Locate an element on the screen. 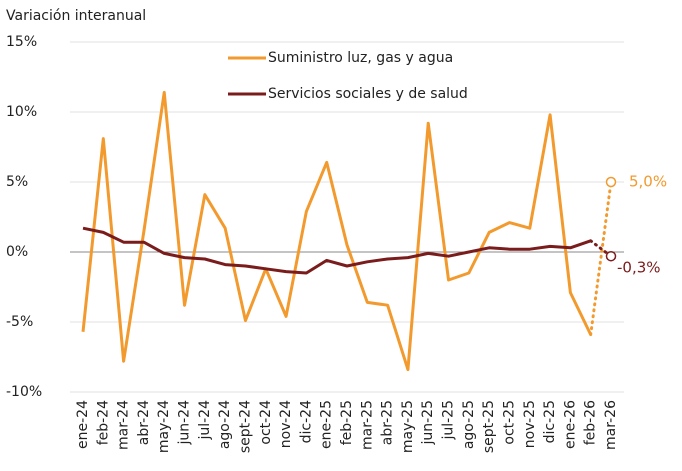 The image size is (682, 471). x-tick-label: dic-25 is located at coordinates (550, 421).